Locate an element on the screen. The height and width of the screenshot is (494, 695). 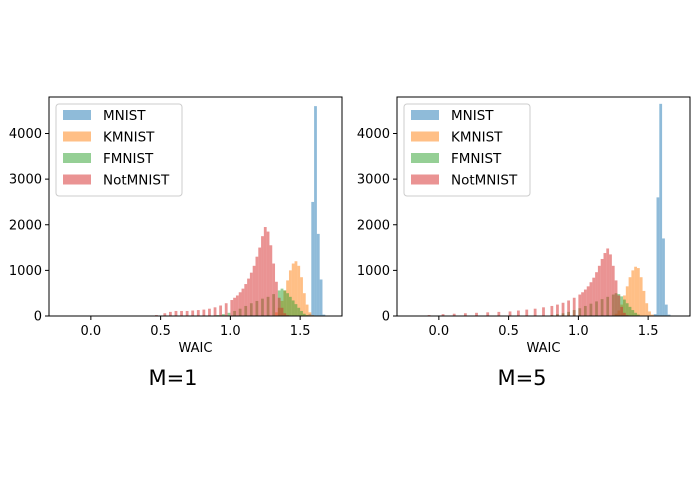
x-axis-label-m5: WAIC is located at coordinates (544, 348).